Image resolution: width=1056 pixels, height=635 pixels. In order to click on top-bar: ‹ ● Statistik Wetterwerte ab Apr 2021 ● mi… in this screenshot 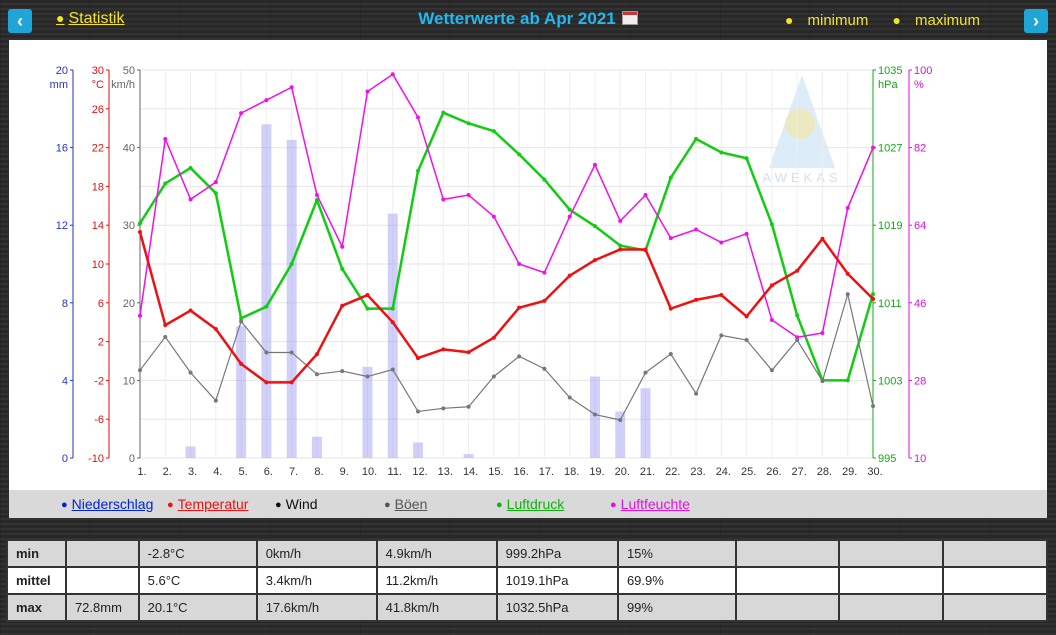, I will do `click(528, 20)`.